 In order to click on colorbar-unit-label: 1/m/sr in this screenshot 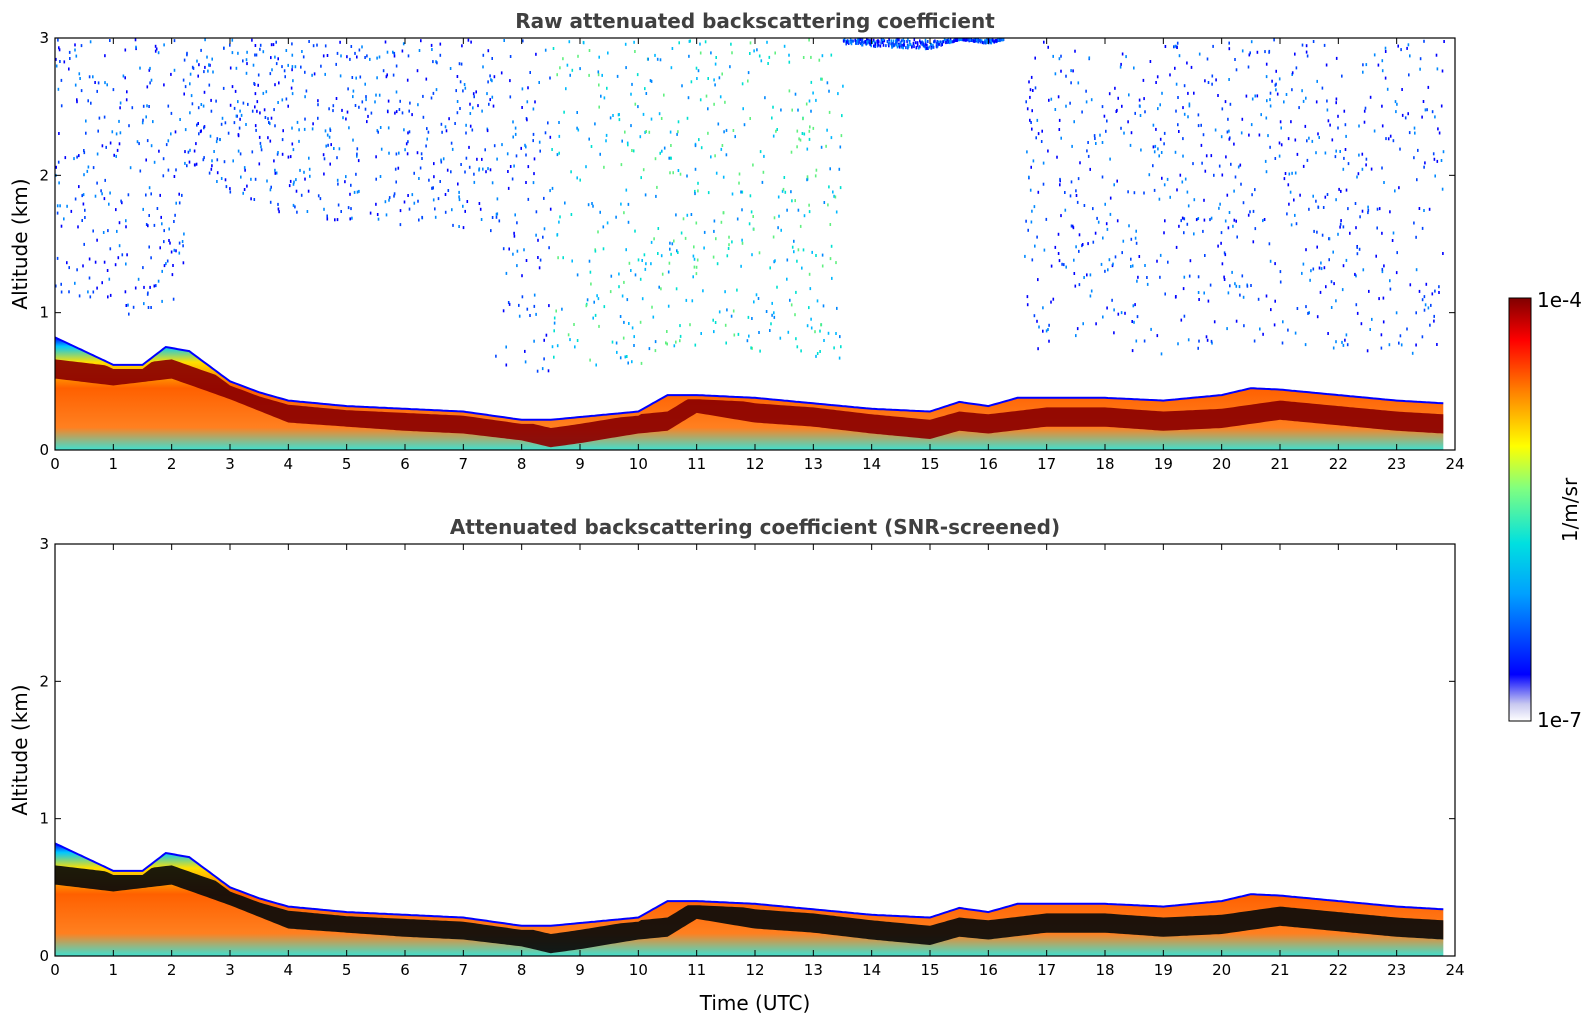, I will do `click(1570, 509)`.